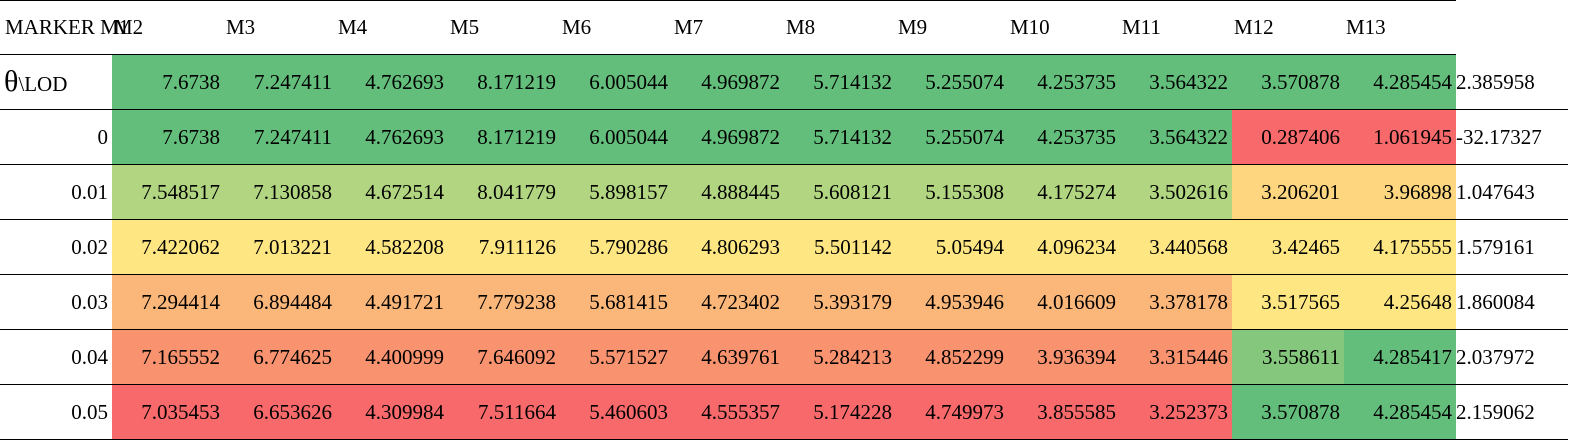 The width and height of the screenshot is (1571, 442). What do you see at coordinates (504, 302) in the screenshot?
I see `value-cell: 7.779238` at bounding box center [504, 302].